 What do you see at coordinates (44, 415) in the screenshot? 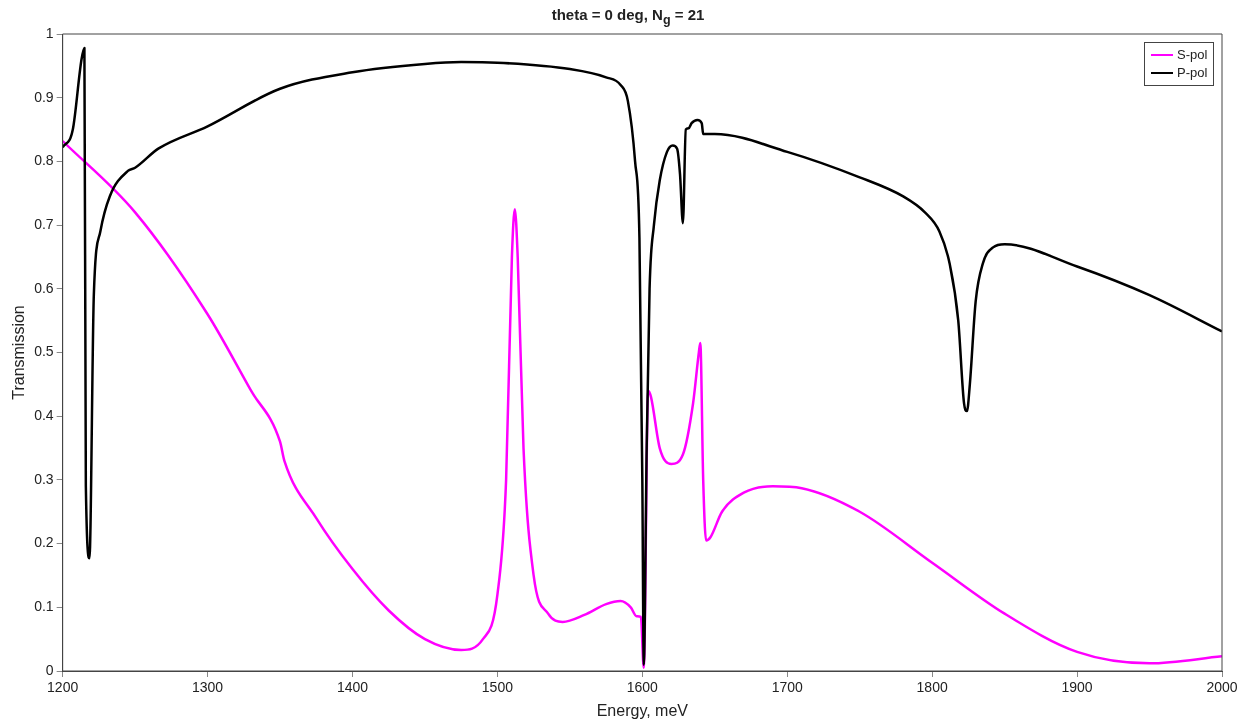
I see `y-tick-label: 0.4` at bounding box center [44, 415].